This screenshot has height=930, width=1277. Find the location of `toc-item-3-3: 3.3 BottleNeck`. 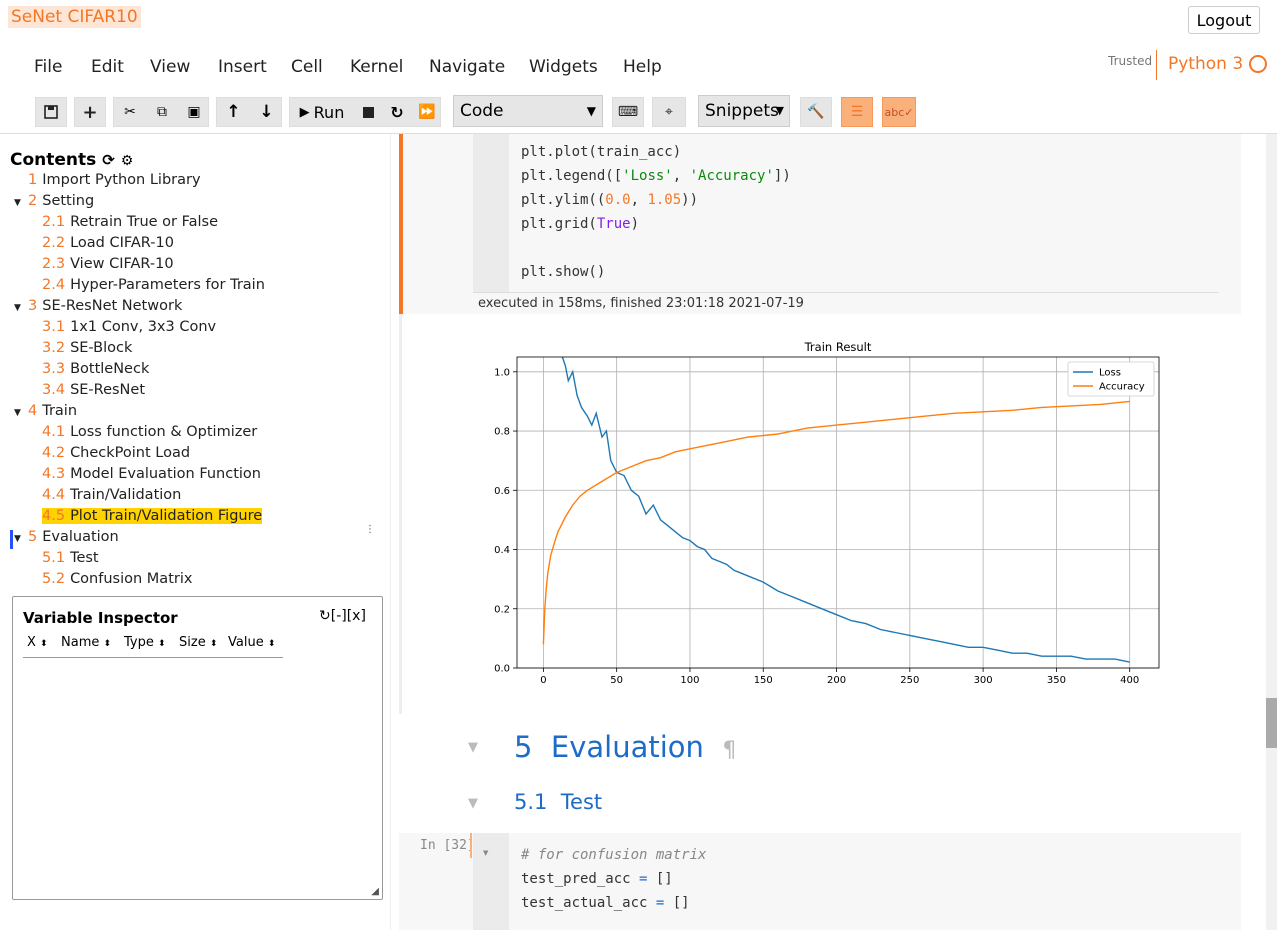

toc-item-3-3: 3.3 BottleNeck is located at coordinates (95, 369).